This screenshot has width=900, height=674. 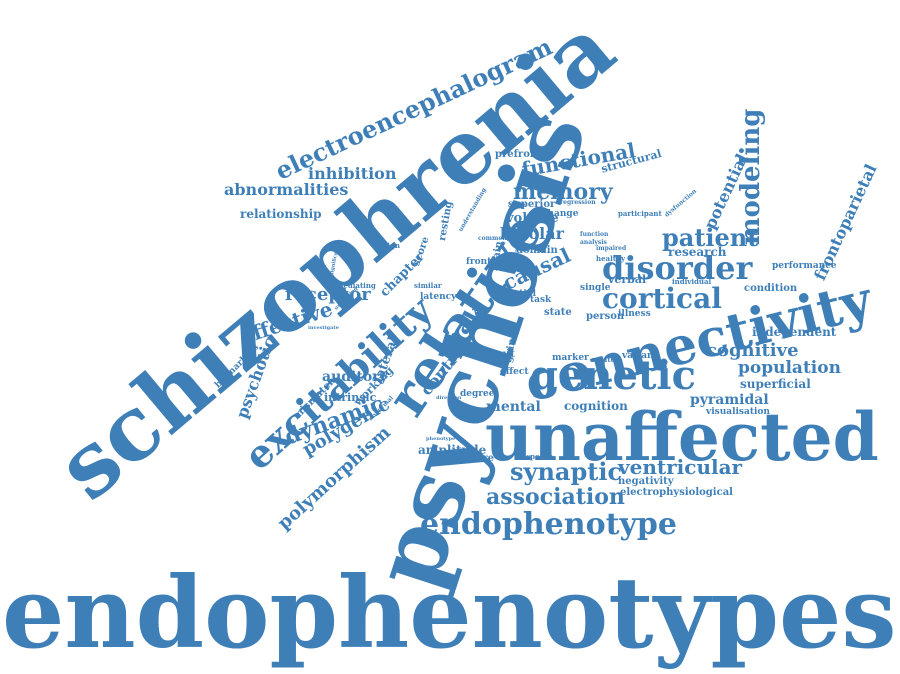 What do you see at coordinates (448, 398) in the screenshot?
I see `word-direction: direction` at bounding box center [448, 398].